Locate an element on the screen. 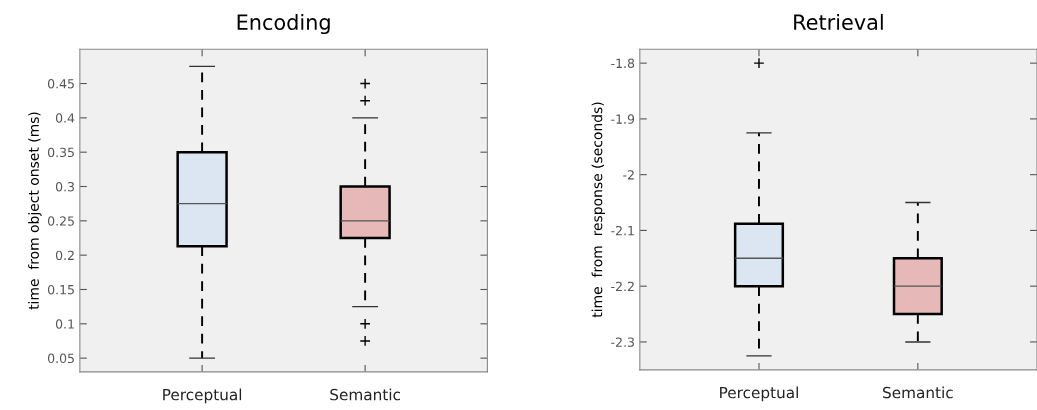  y-tick-label: -2 is located at coordinates (628, 175).